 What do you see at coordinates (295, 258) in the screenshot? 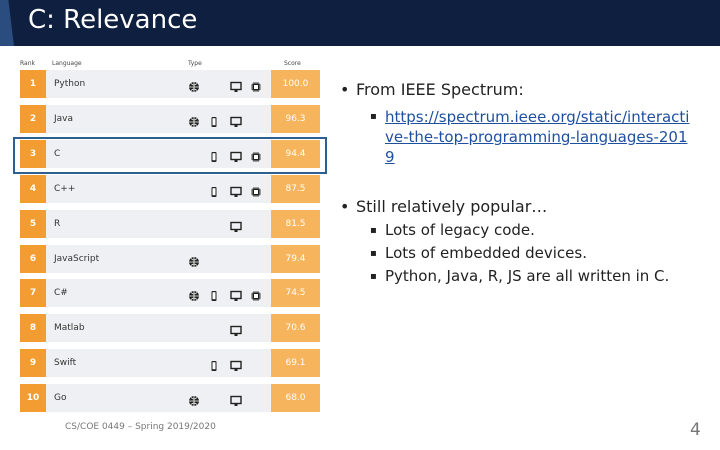
I see `score-cell: 79.4` at bounding box center [295, 258].